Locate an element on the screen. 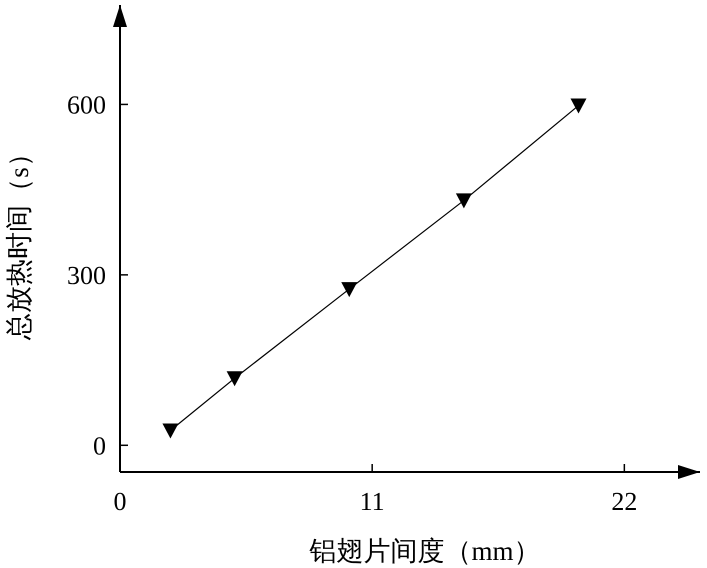  y-tick-label: 0 is located at coordinates (99, 445).